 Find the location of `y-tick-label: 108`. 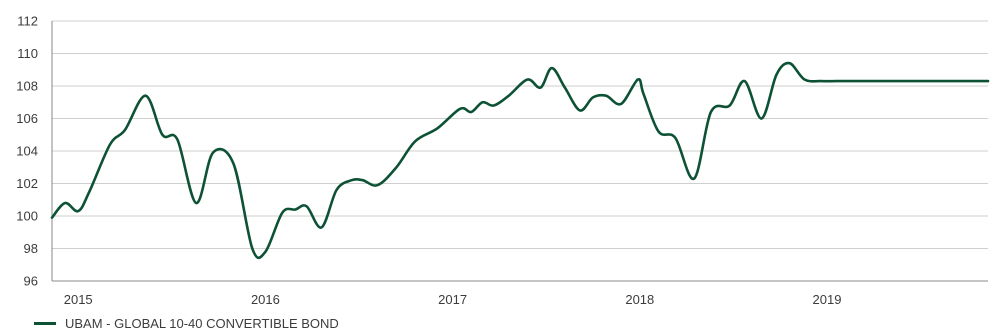

y-tick-label: 108 is located at coordinates (27, 86).